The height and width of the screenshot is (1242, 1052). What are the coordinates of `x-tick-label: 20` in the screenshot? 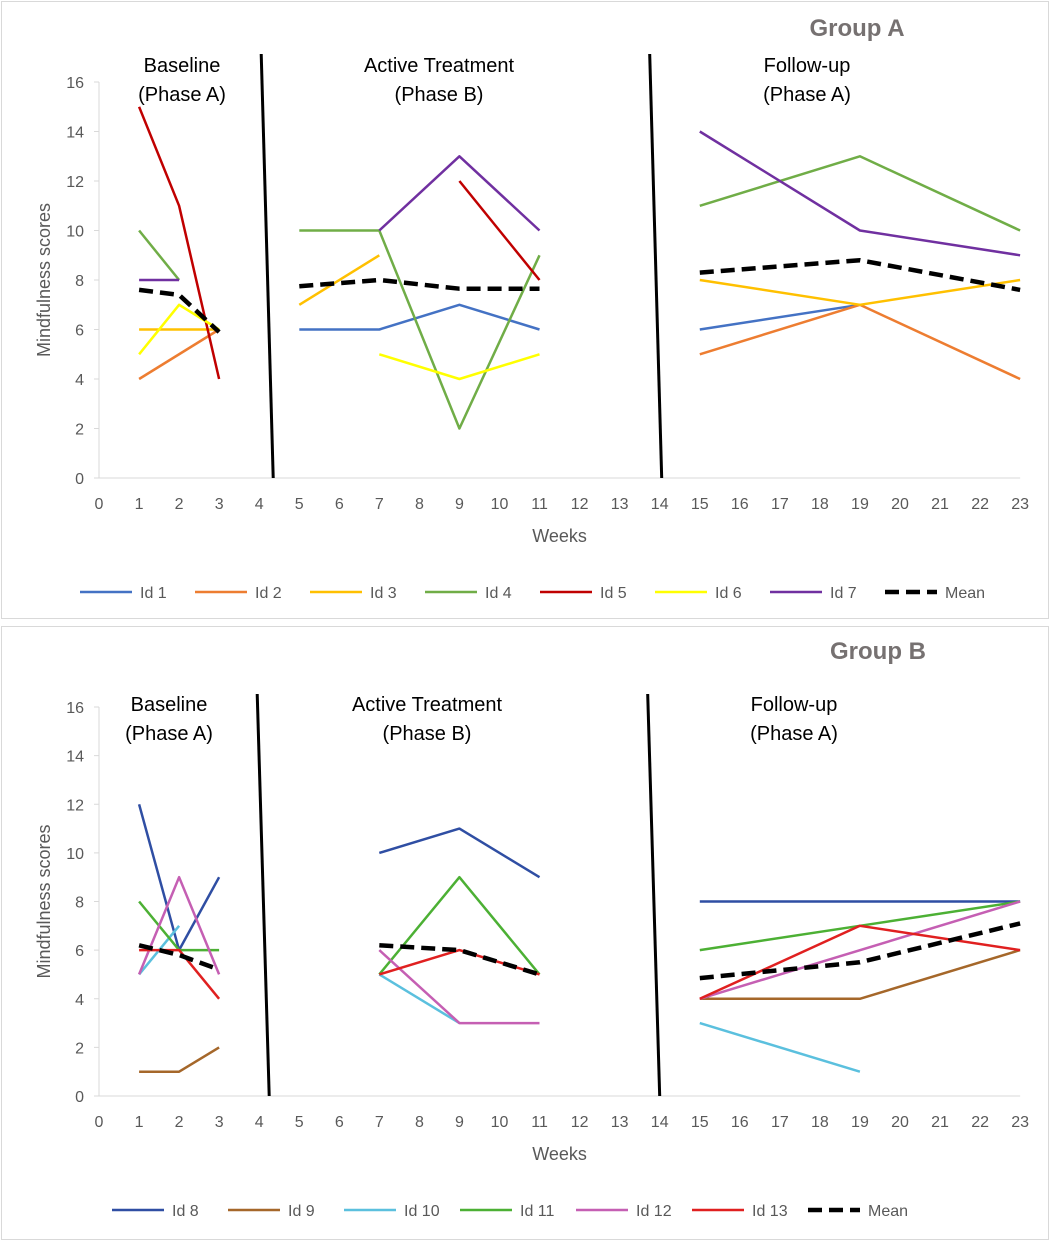 It's located at (900, 1122).